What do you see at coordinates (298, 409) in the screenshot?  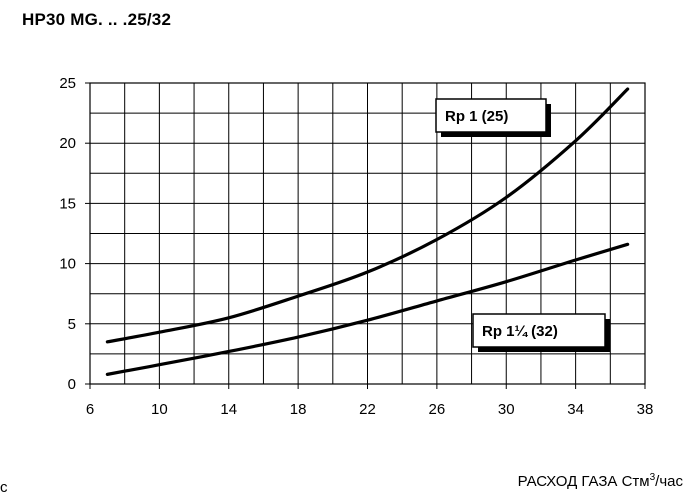 I see `x-tick-label: 18` at bounding box center [298, 409].